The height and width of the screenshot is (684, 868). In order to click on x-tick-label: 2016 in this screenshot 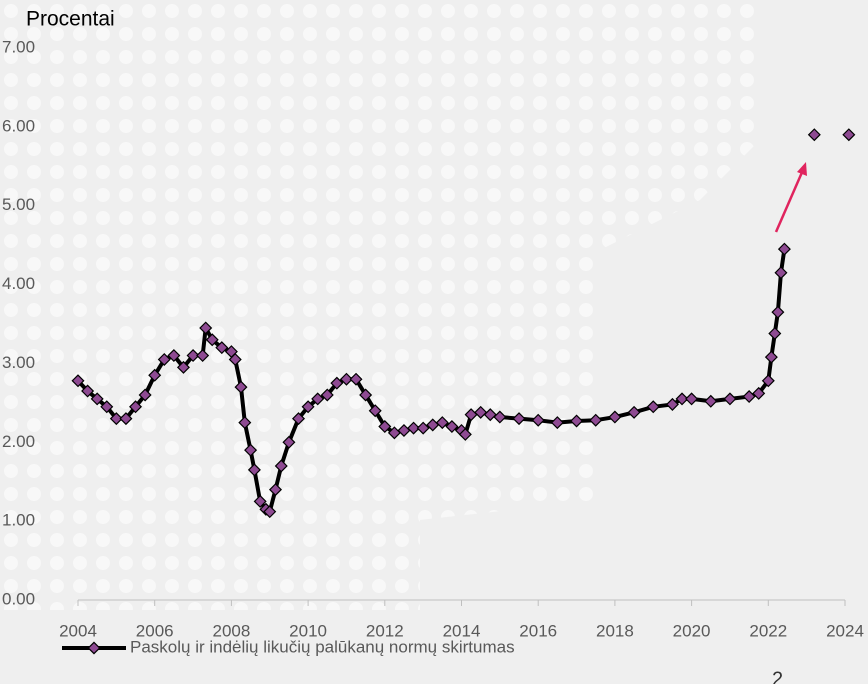, I will do `click(538, 630)`.